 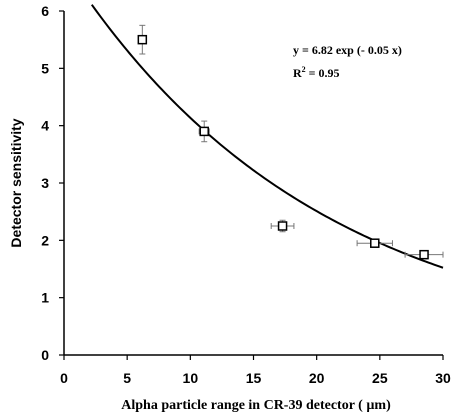 I want to click on x-tick-label: 25, so click(x=380, y=378).